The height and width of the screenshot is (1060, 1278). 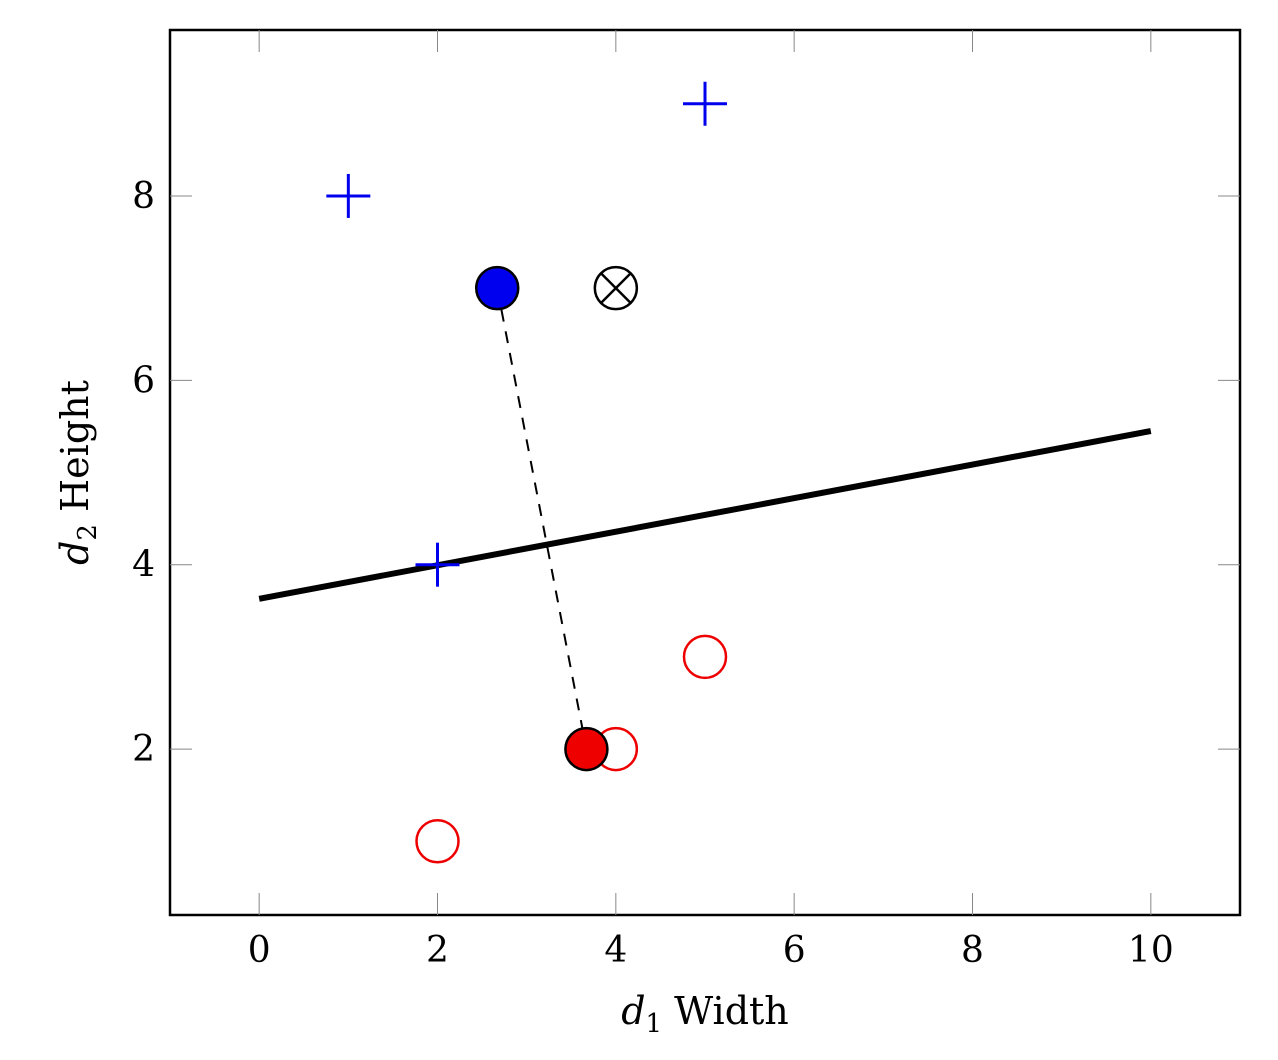 What do you see at coordinates (75, 452) in the screenshot?
I see `y-axis-text: Height` at bounding box center [75, 452].